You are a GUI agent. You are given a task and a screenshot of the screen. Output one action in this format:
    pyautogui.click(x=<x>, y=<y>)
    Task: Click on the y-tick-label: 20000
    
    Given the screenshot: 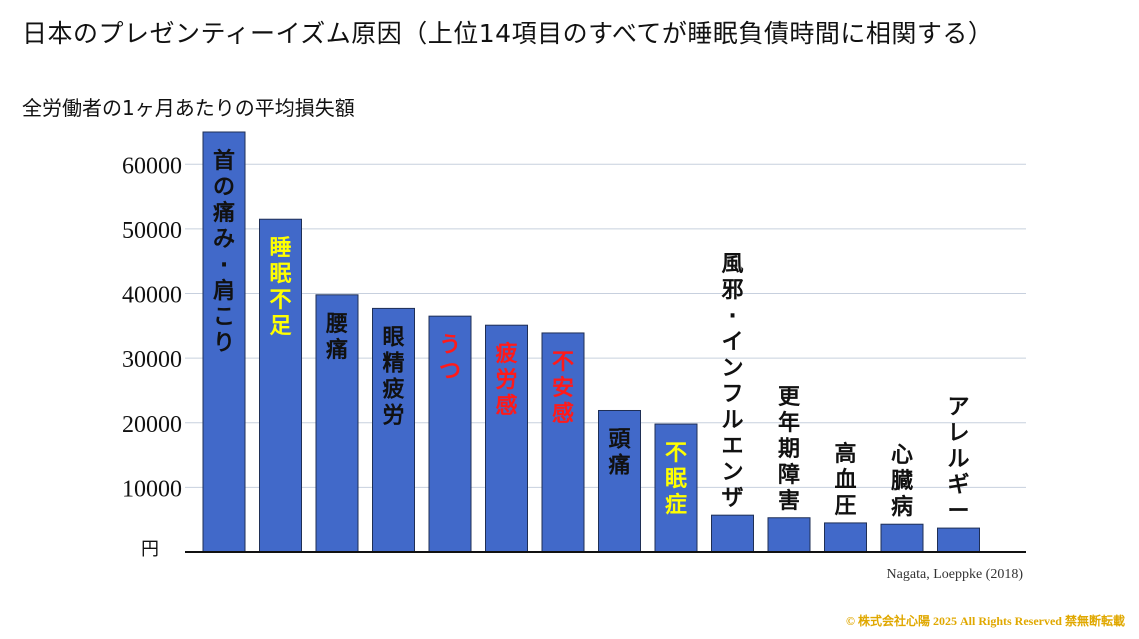 What is the action you would take?
    pyautogui.click(x=152, y=425)
    